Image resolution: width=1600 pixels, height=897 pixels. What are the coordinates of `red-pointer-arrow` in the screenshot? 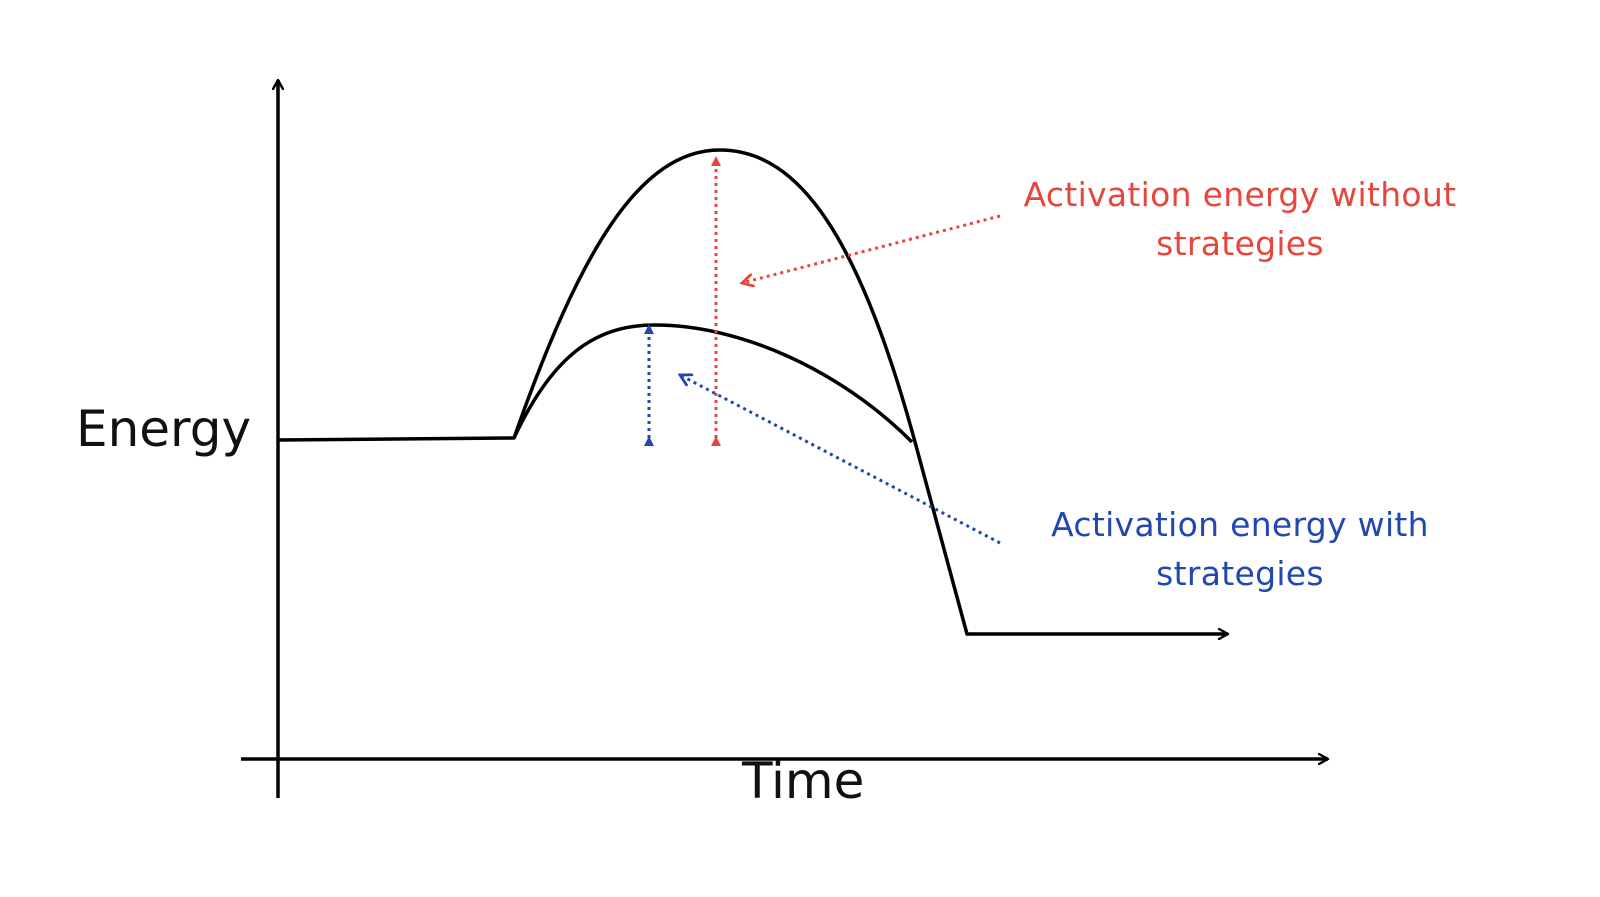 It's located at (871, 248).